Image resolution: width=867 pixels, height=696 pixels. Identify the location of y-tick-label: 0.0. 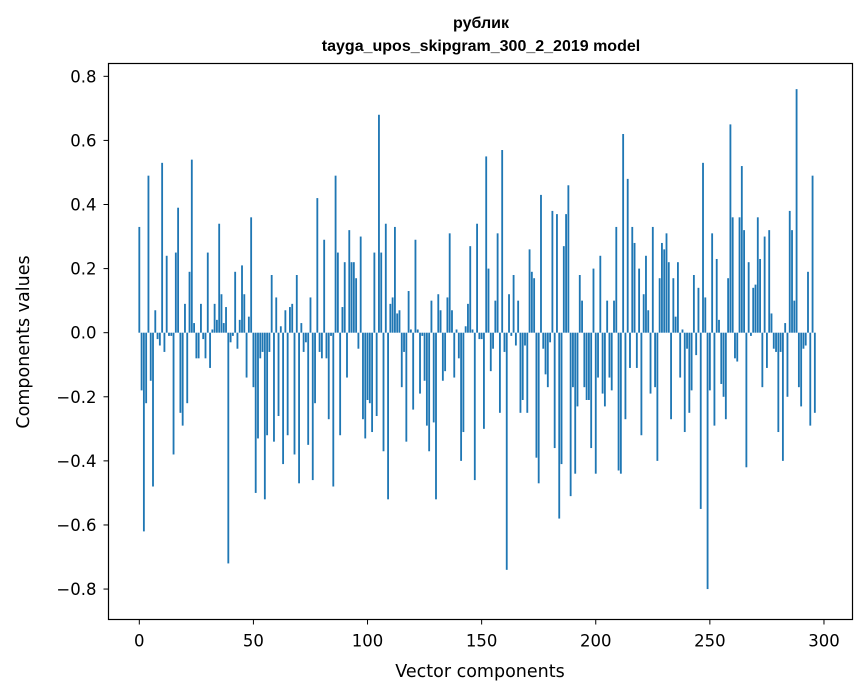
(83, 333).